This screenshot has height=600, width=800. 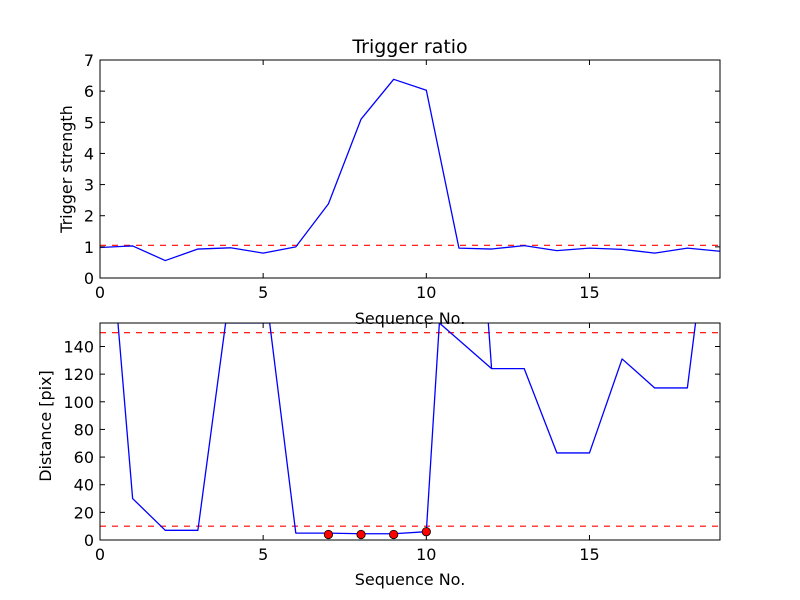 I want to click on y-tick-label: 100, so click(x=78, y=402).